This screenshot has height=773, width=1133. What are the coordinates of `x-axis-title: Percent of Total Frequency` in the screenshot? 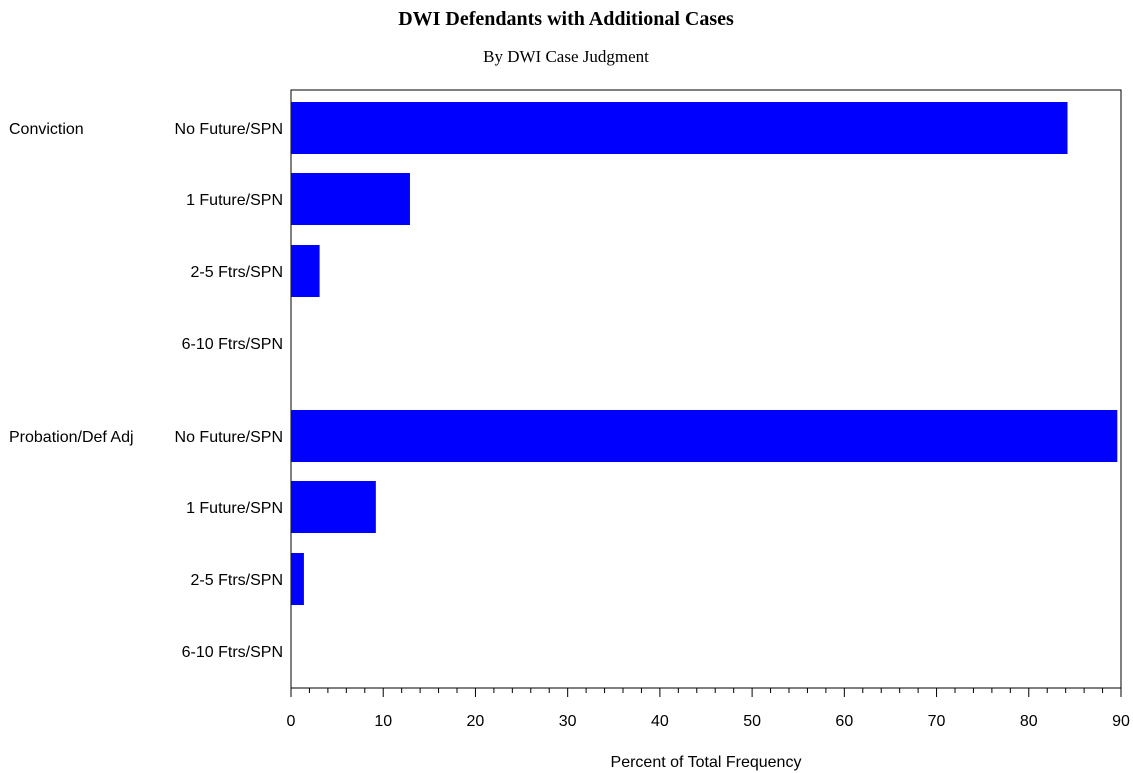 It's located at (706, 762).